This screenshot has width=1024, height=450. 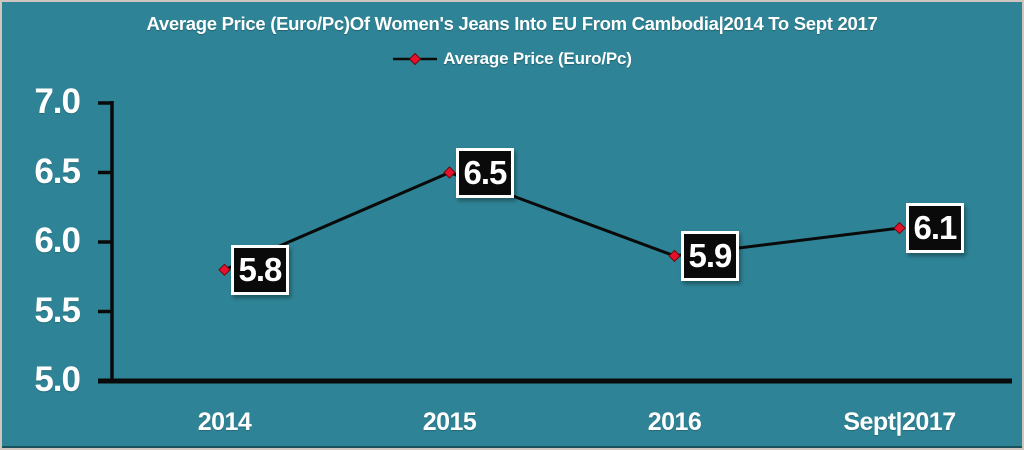 What do you see at coordinates (57, 310) in the screenshot?
I see `y-axis-tick-label: 5.5` at bounding box center [57, 310].